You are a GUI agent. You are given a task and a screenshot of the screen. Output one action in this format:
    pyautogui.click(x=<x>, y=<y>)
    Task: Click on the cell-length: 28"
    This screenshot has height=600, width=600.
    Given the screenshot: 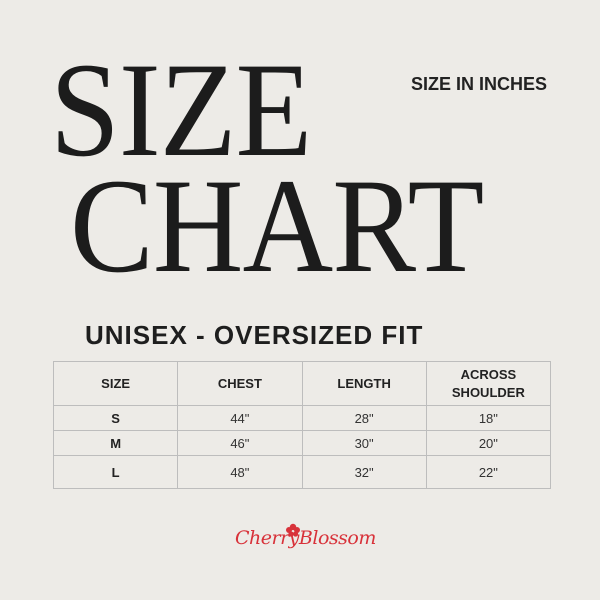 What is the action you would take?
    pyautogui.click(x=364, y=418)
    